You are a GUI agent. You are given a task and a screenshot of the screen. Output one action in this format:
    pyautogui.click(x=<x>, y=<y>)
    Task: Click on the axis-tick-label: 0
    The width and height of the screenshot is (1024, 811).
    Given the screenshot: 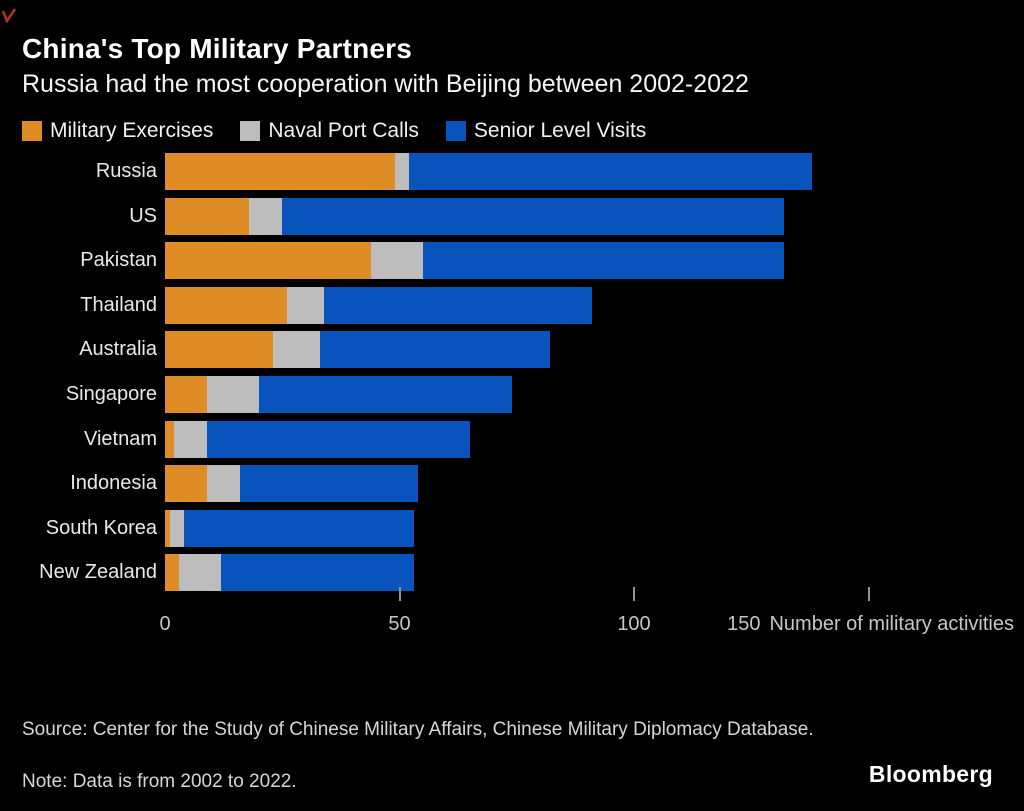 What is the action you would take?
    pyautogui.click(x=165, y=624)
    